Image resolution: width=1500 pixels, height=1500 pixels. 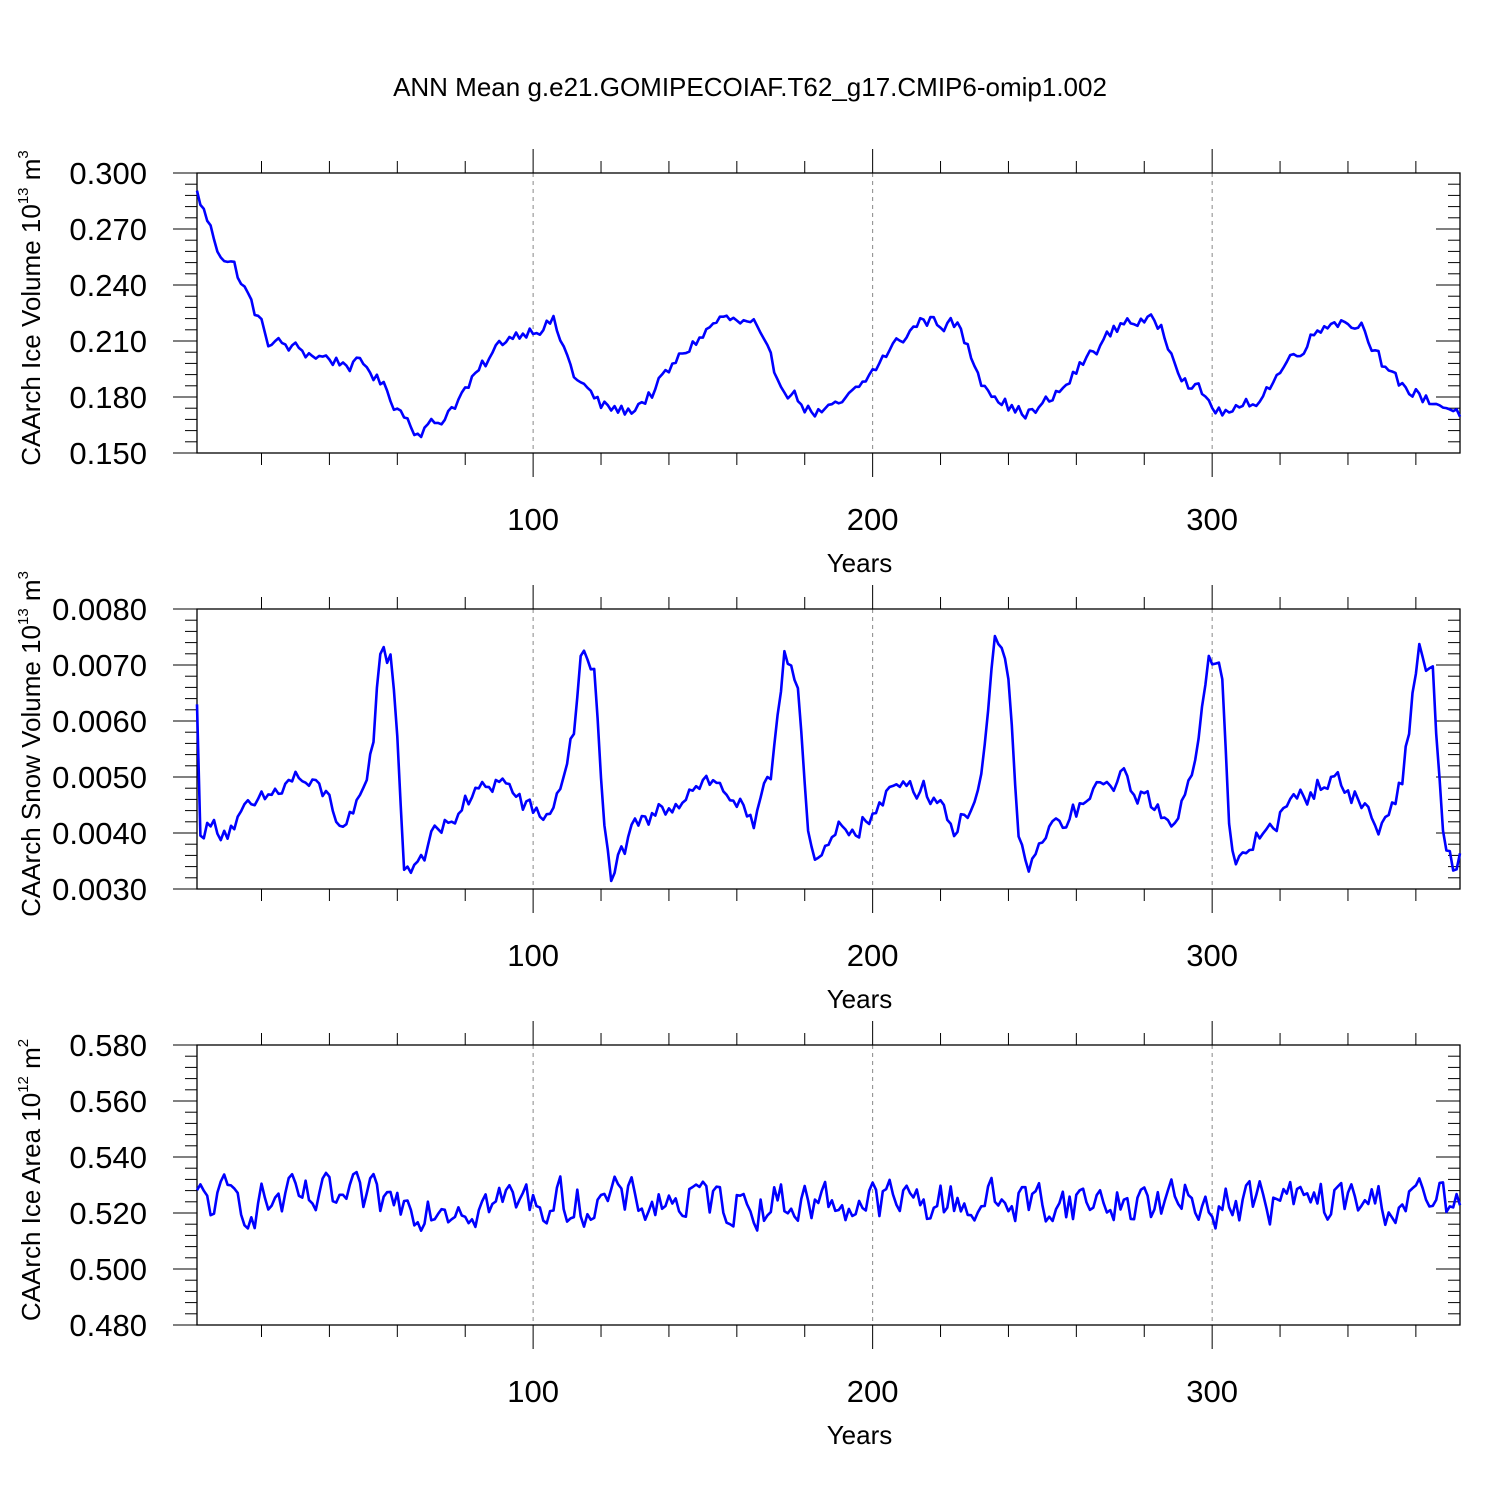 I want to click on y-tick-label: 0.540, so click(x=108, y=1157).